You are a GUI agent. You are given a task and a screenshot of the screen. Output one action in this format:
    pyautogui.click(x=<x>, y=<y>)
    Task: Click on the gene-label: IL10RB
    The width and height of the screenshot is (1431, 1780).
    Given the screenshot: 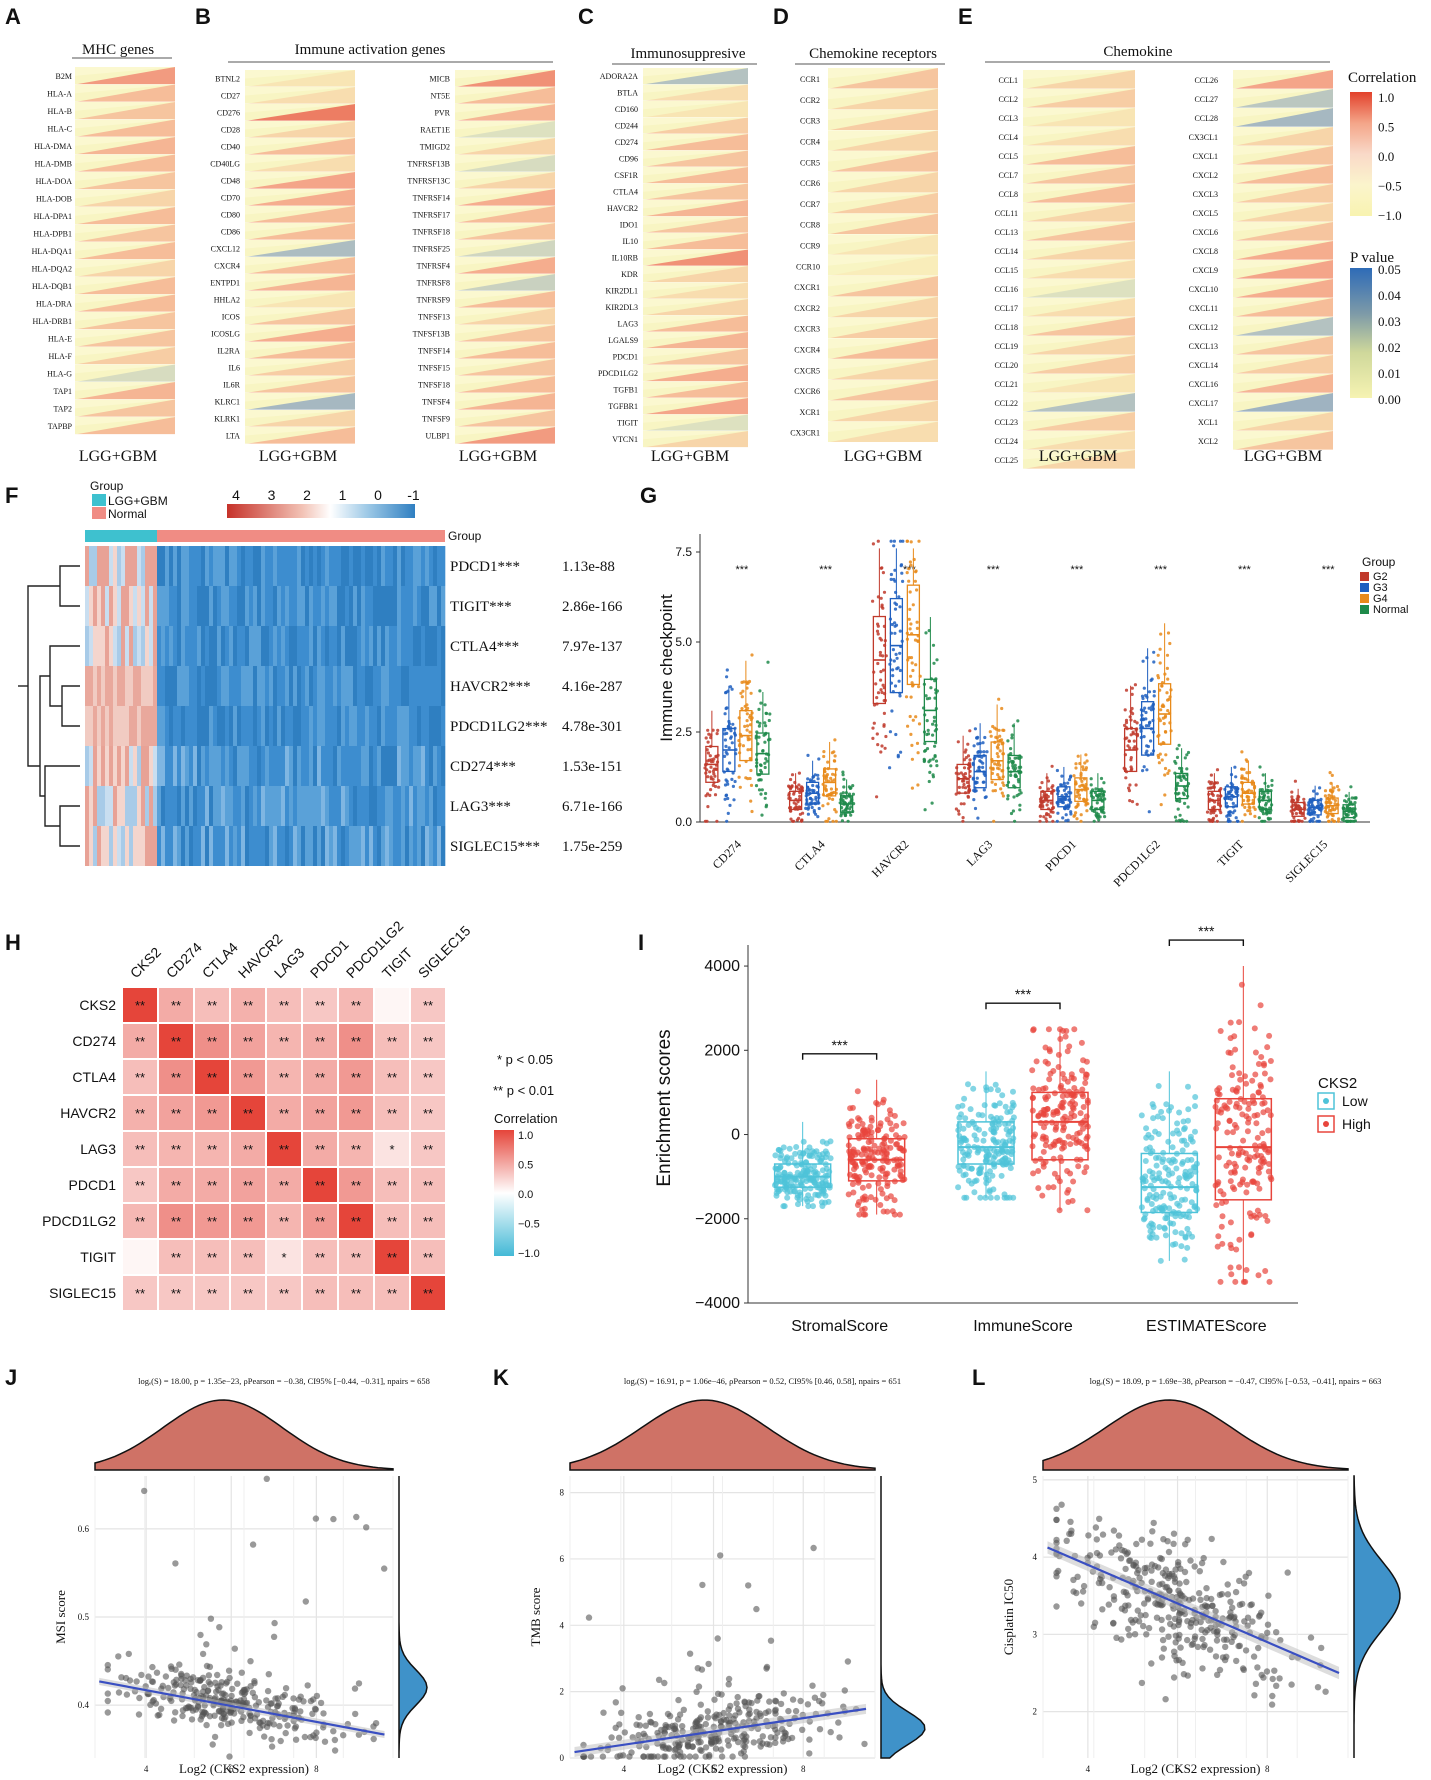 What is the action you would take?
    pyautogui.click(x=625, y=258)
    